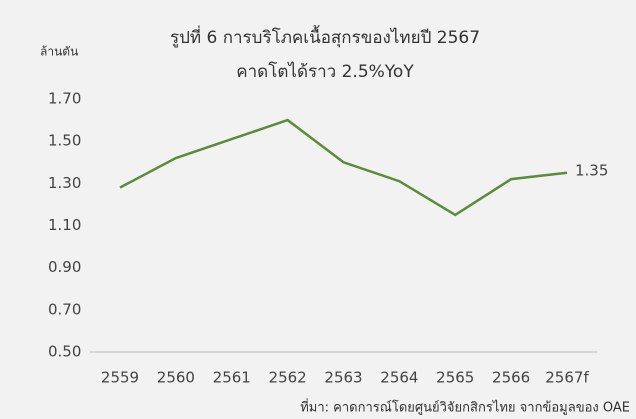 The image size is (636, 419). I want to click on x-tick-label: 2561, so click(232, 378).